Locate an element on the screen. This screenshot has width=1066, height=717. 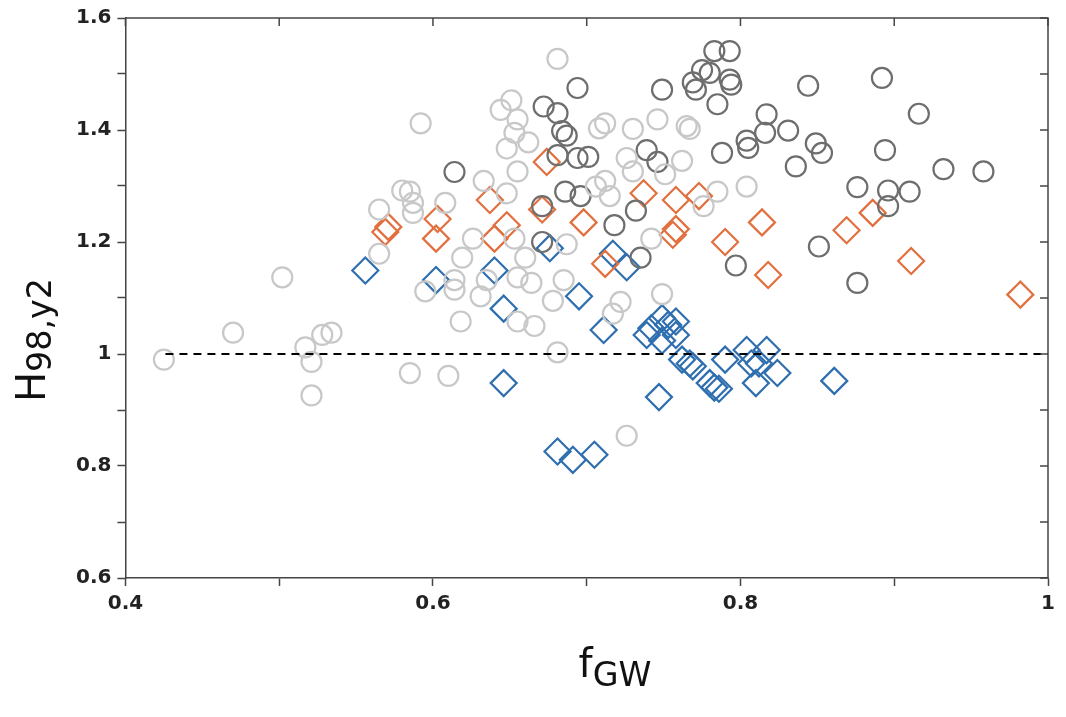
y-tick-label: 1.4 is located at coordinates (93, 128).